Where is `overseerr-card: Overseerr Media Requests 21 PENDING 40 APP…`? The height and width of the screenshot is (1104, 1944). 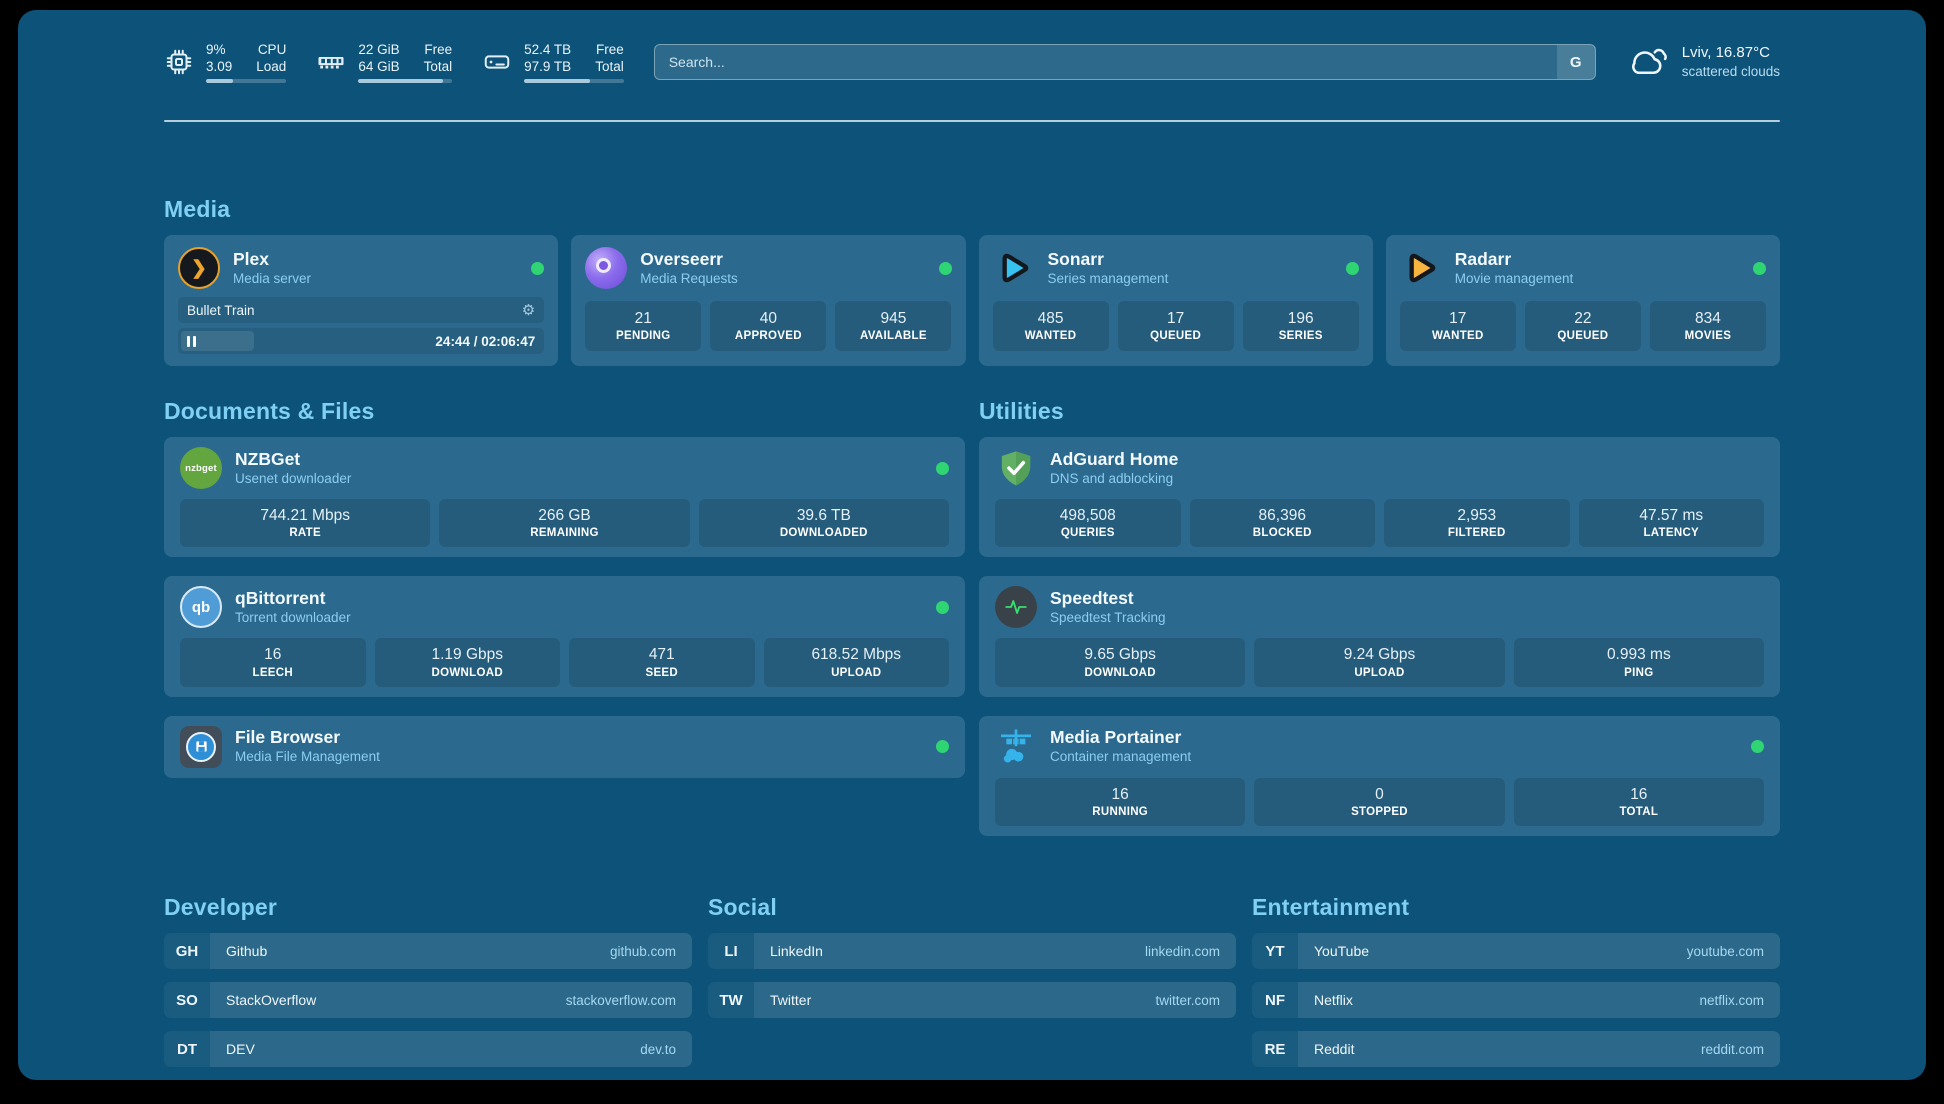 overseerr-card: Overseerr Media Requests 21 PENDING 40 APP… is located at coordinates (768, 300).